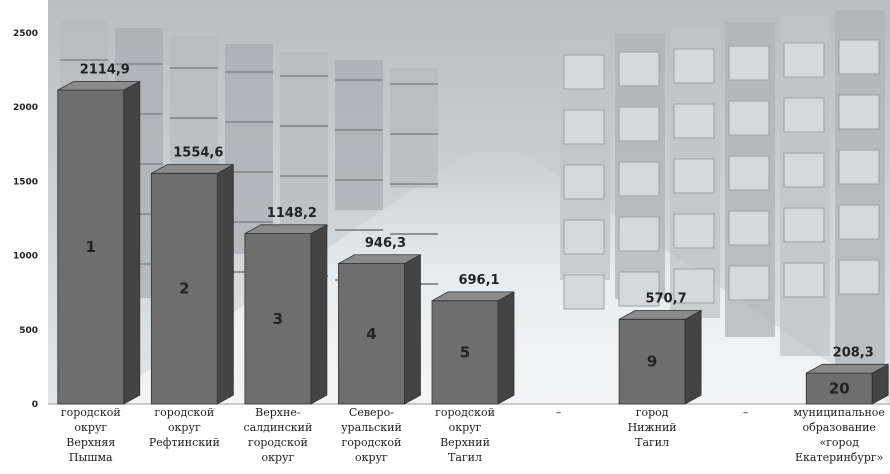  I want to click on category-label-line: муниципальное, so click(839, 412).